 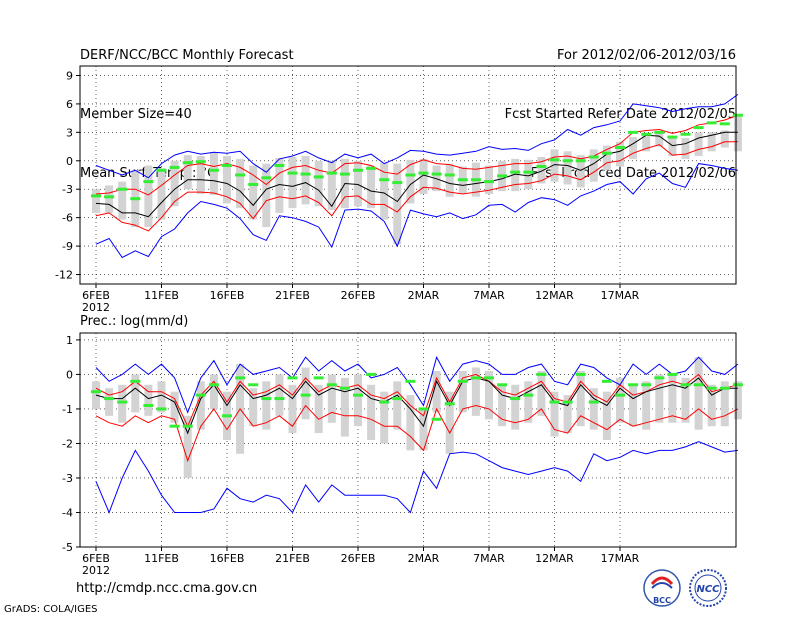 What do you see at coordinates (662, 600) in the screenshot?
I see `bcc-logo-text: BCC` at bounding box center [662, 600].